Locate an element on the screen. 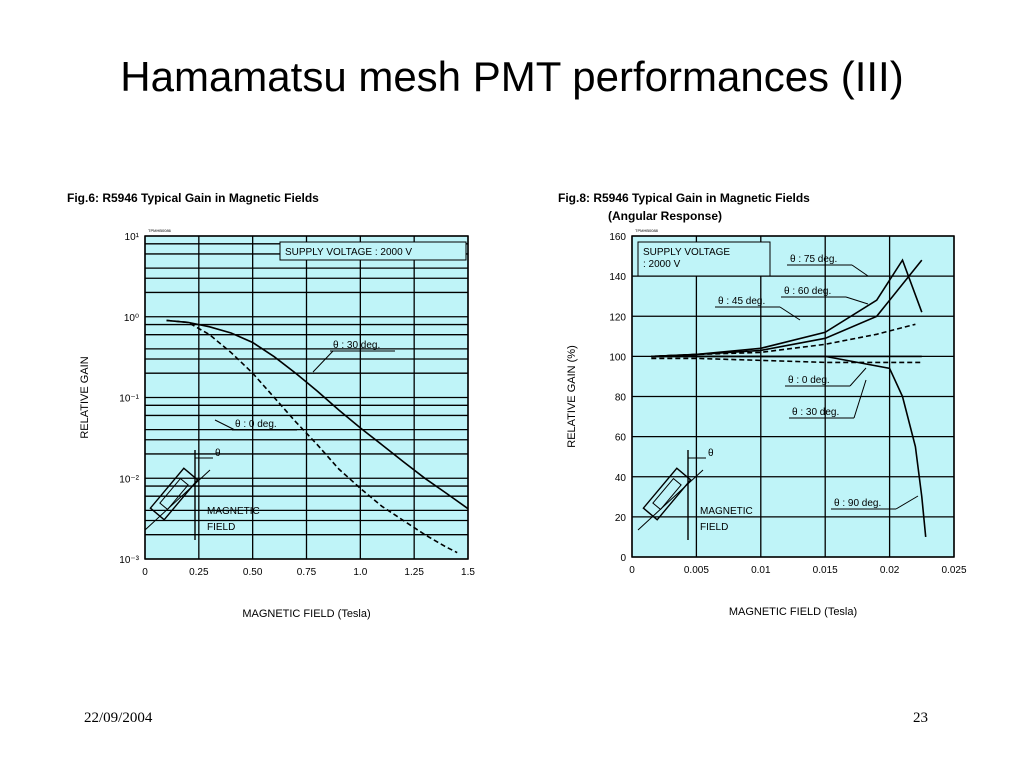 This screenshot has height=768, width=1024. supply-voltage-text: SUPPLY VOLTAGE : 2000 V is located at coordinates (348, 252).